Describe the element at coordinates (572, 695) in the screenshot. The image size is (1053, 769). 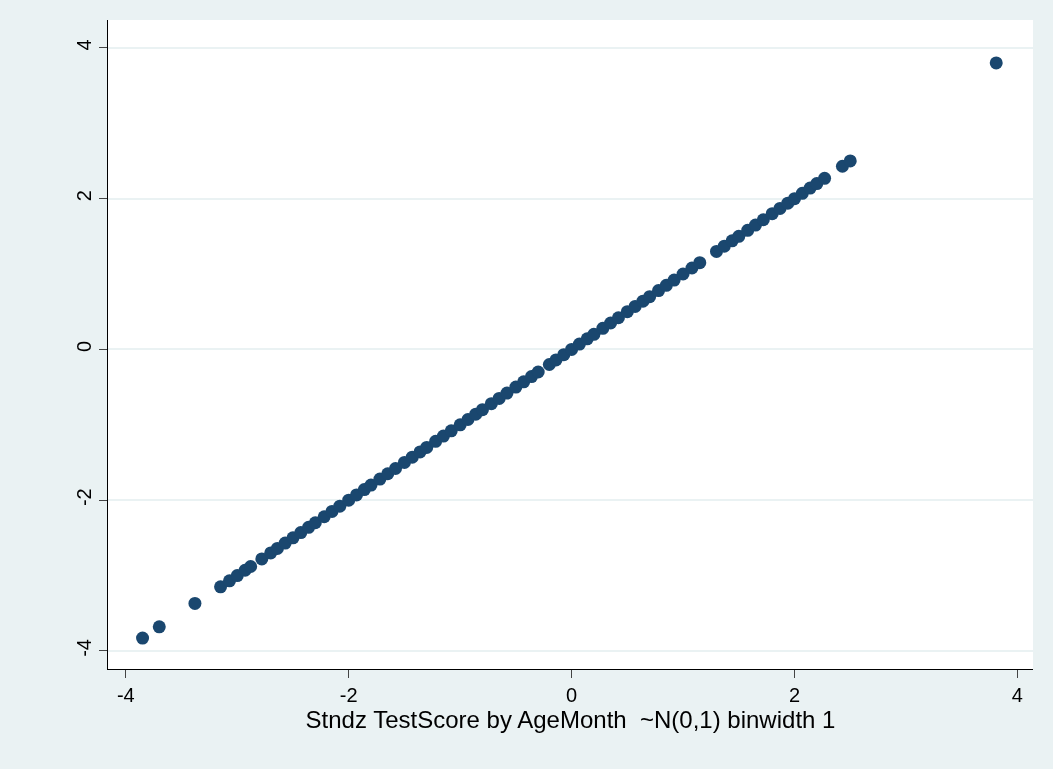
I see `x-tick-label: 0` at that location.